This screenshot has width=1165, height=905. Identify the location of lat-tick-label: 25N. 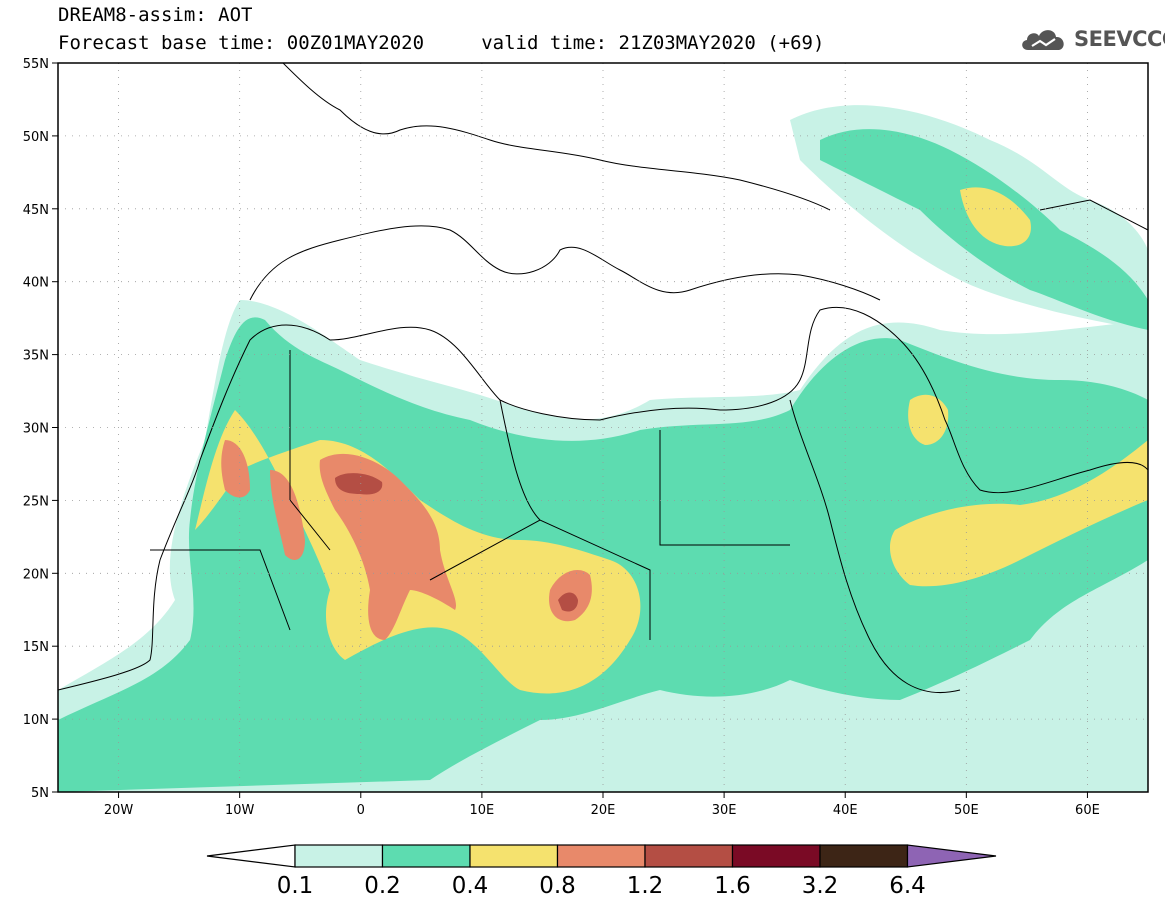
(36, 501).